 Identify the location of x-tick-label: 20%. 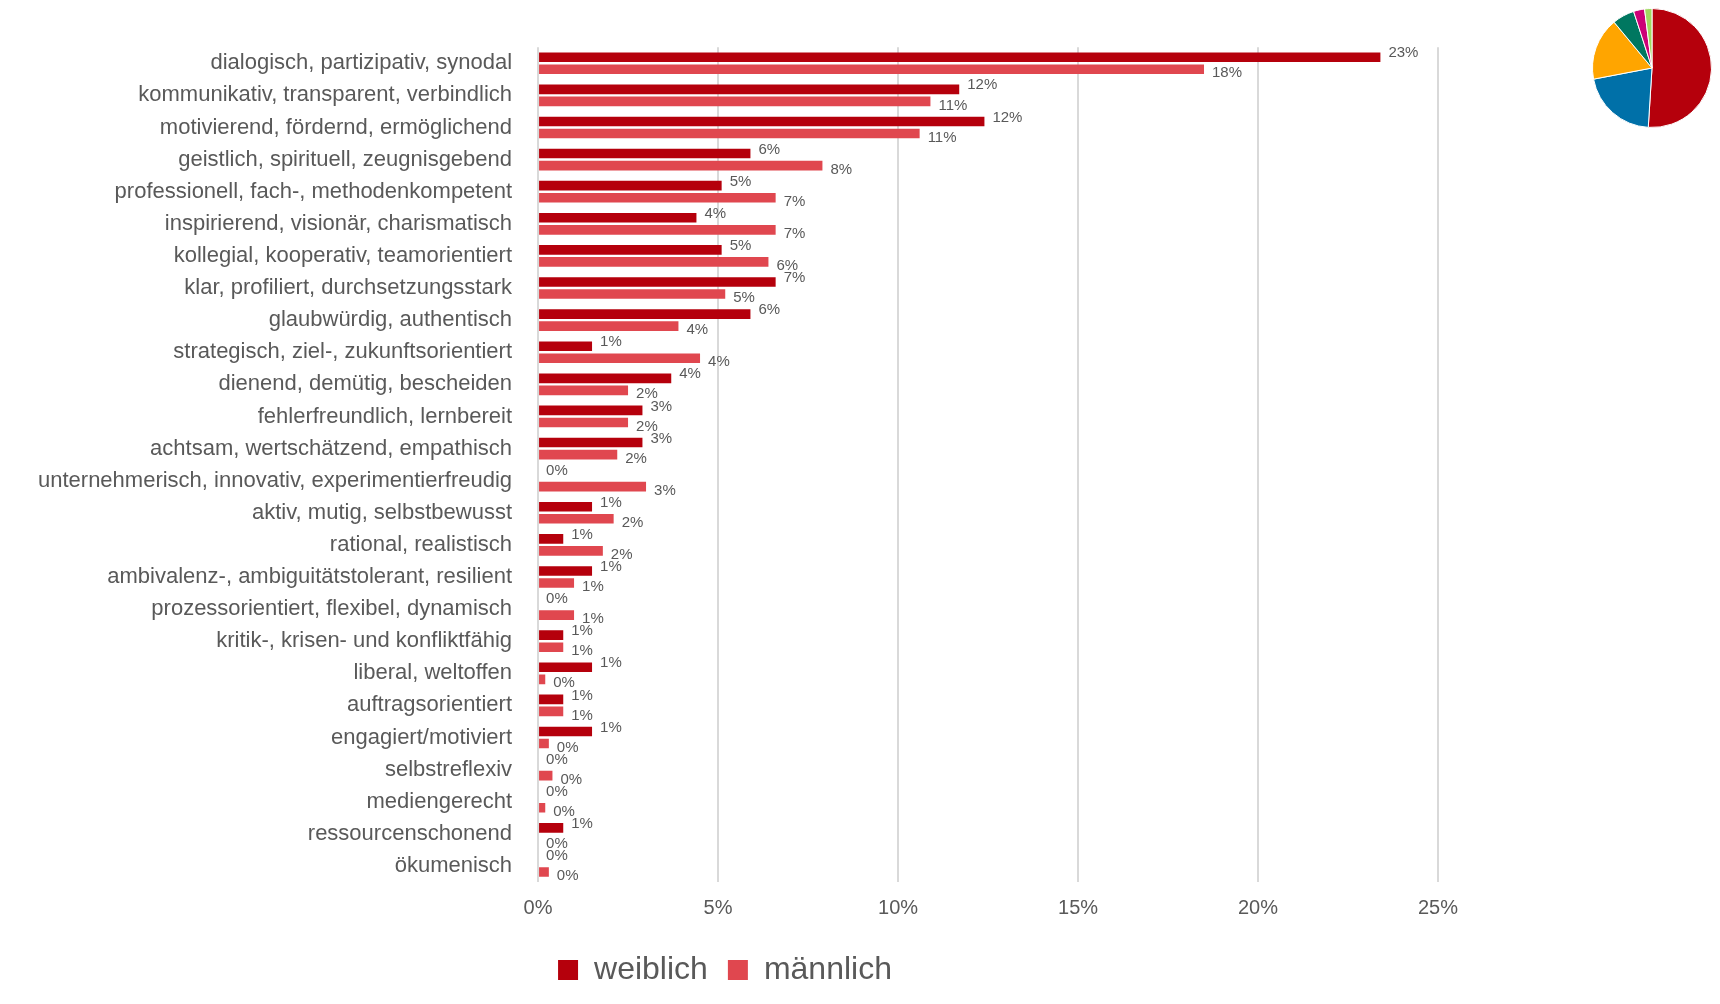
(1258, 906).